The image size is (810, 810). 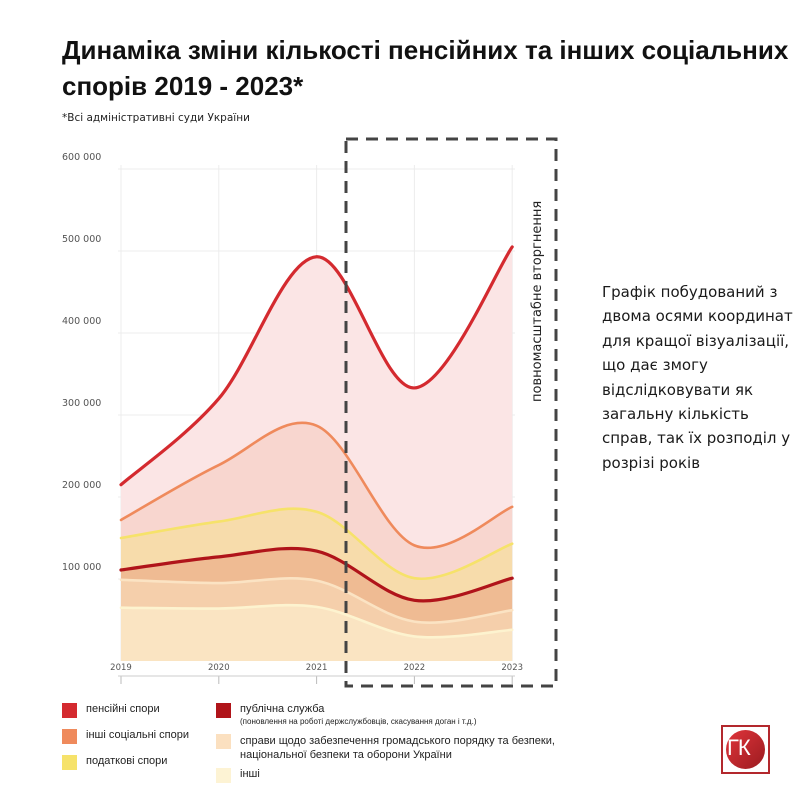 What do you see at coordinates (537, 301) in the screenshot?
I see `invasion-label: повномасштабне вторгнення` at bounding box center [537, 301].